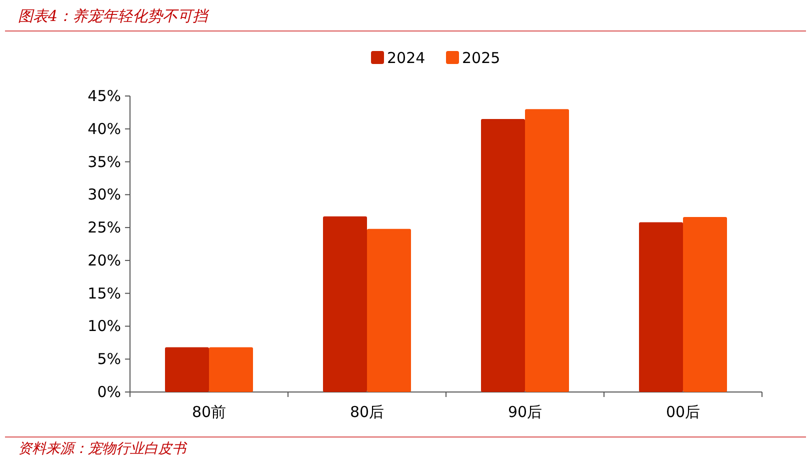  What do you see at coordinates (104, 326) in the screenshot?
I see `y-tick-label: 10%` at bounding box center [104, 326].